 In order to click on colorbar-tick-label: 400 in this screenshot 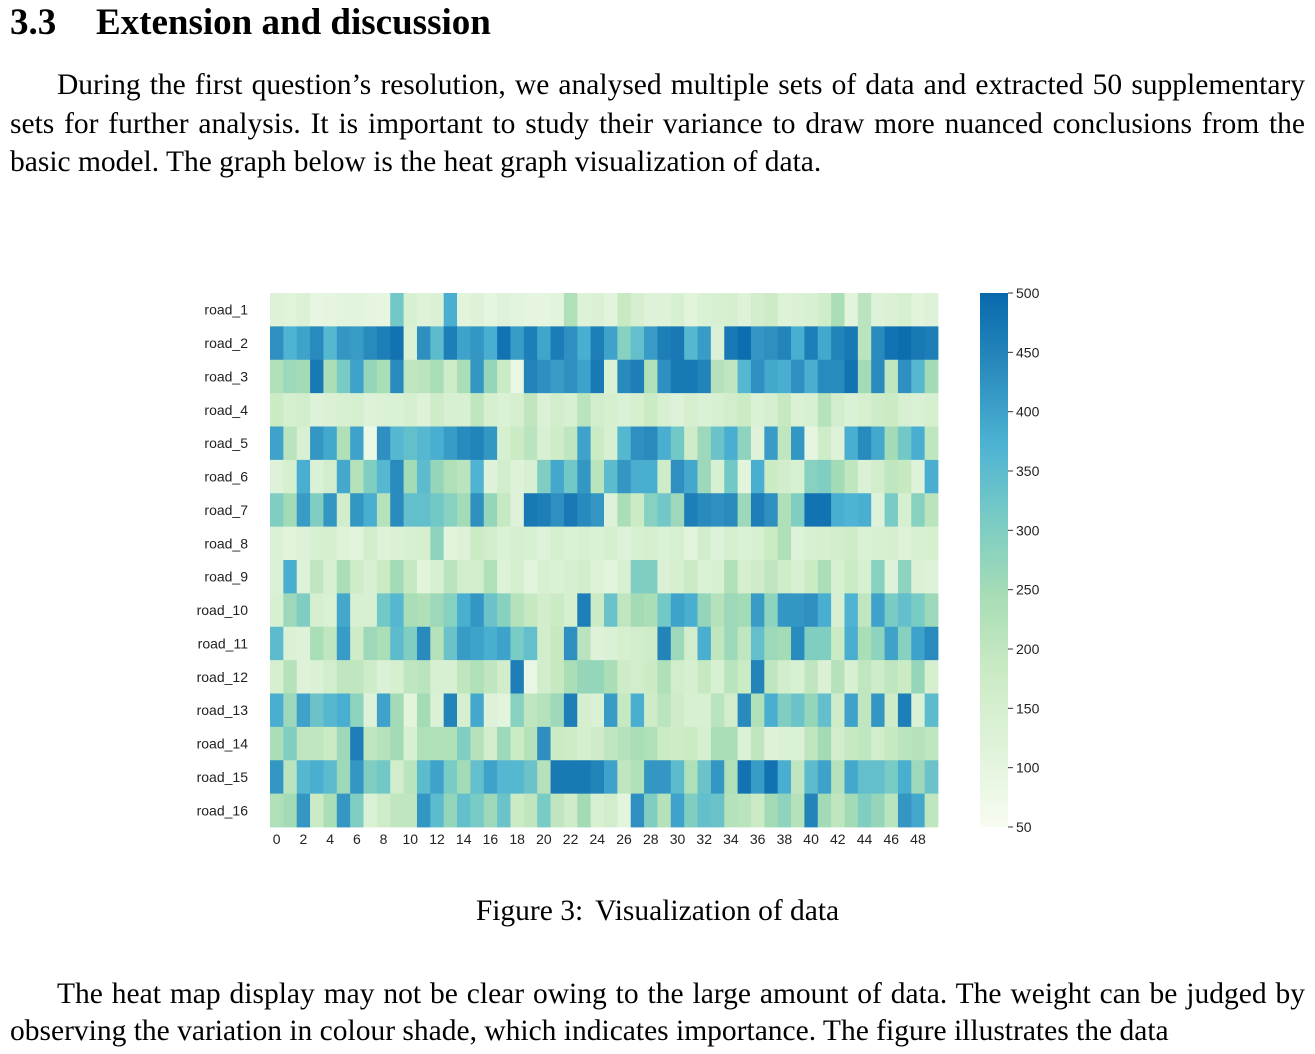, I will do `click(1028, 412)`.